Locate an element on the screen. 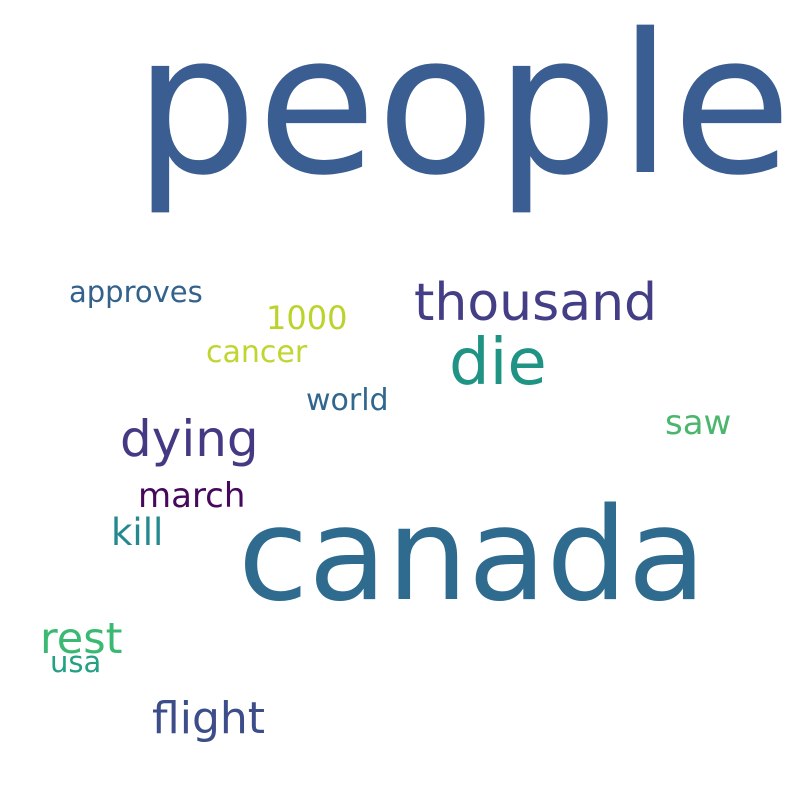 The width and height of the screenshot is (800, 800). word-approves: approves is located at coordinates (136, 292).